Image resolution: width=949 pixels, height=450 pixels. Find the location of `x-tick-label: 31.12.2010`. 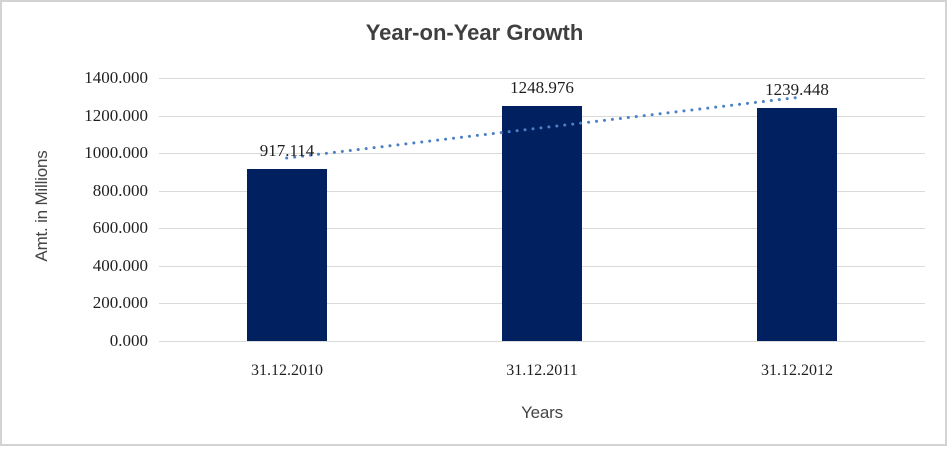

x-tick-label: 31.12.2010 is located at coordinates (287, 370).